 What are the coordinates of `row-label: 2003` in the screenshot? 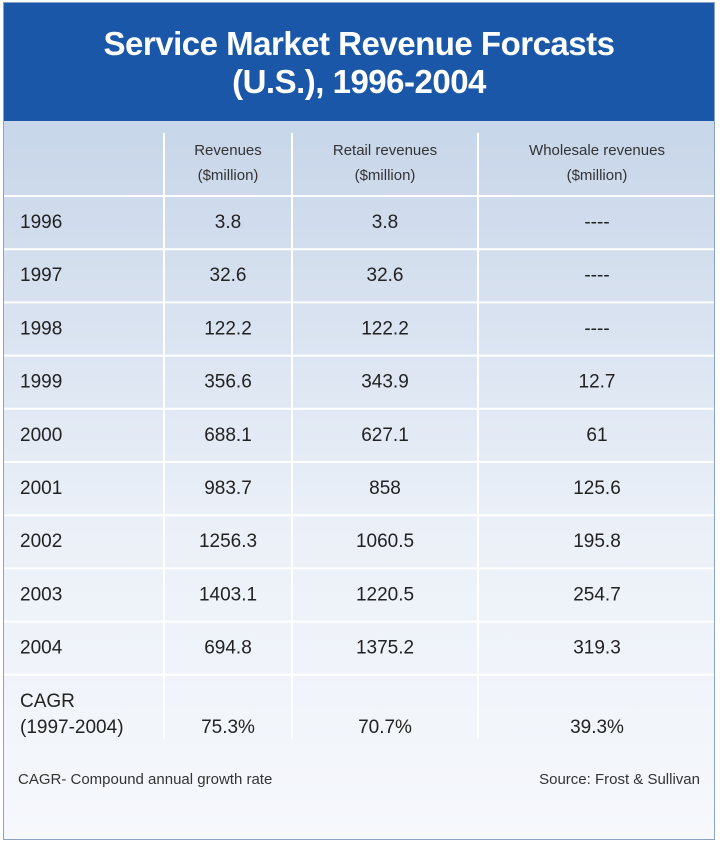 It's located at (41, 594).